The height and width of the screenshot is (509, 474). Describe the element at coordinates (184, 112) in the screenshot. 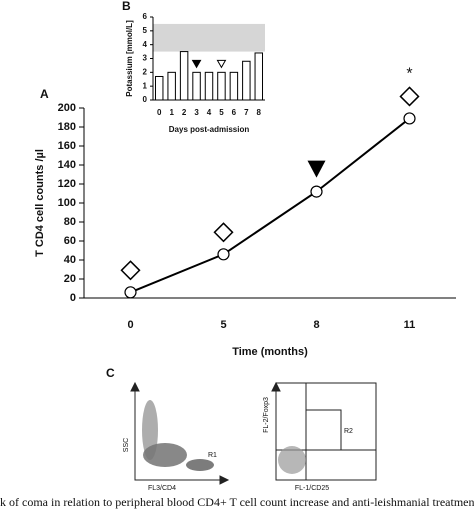

I see `x-tick-label: 2` at that location.